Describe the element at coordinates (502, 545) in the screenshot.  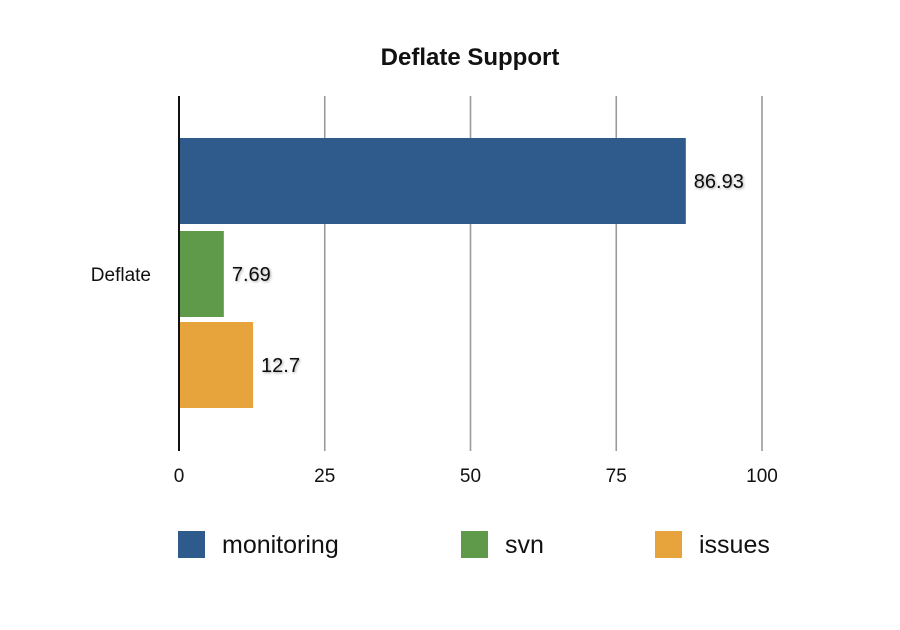
I see `legend-item-svn: svn` at that location.